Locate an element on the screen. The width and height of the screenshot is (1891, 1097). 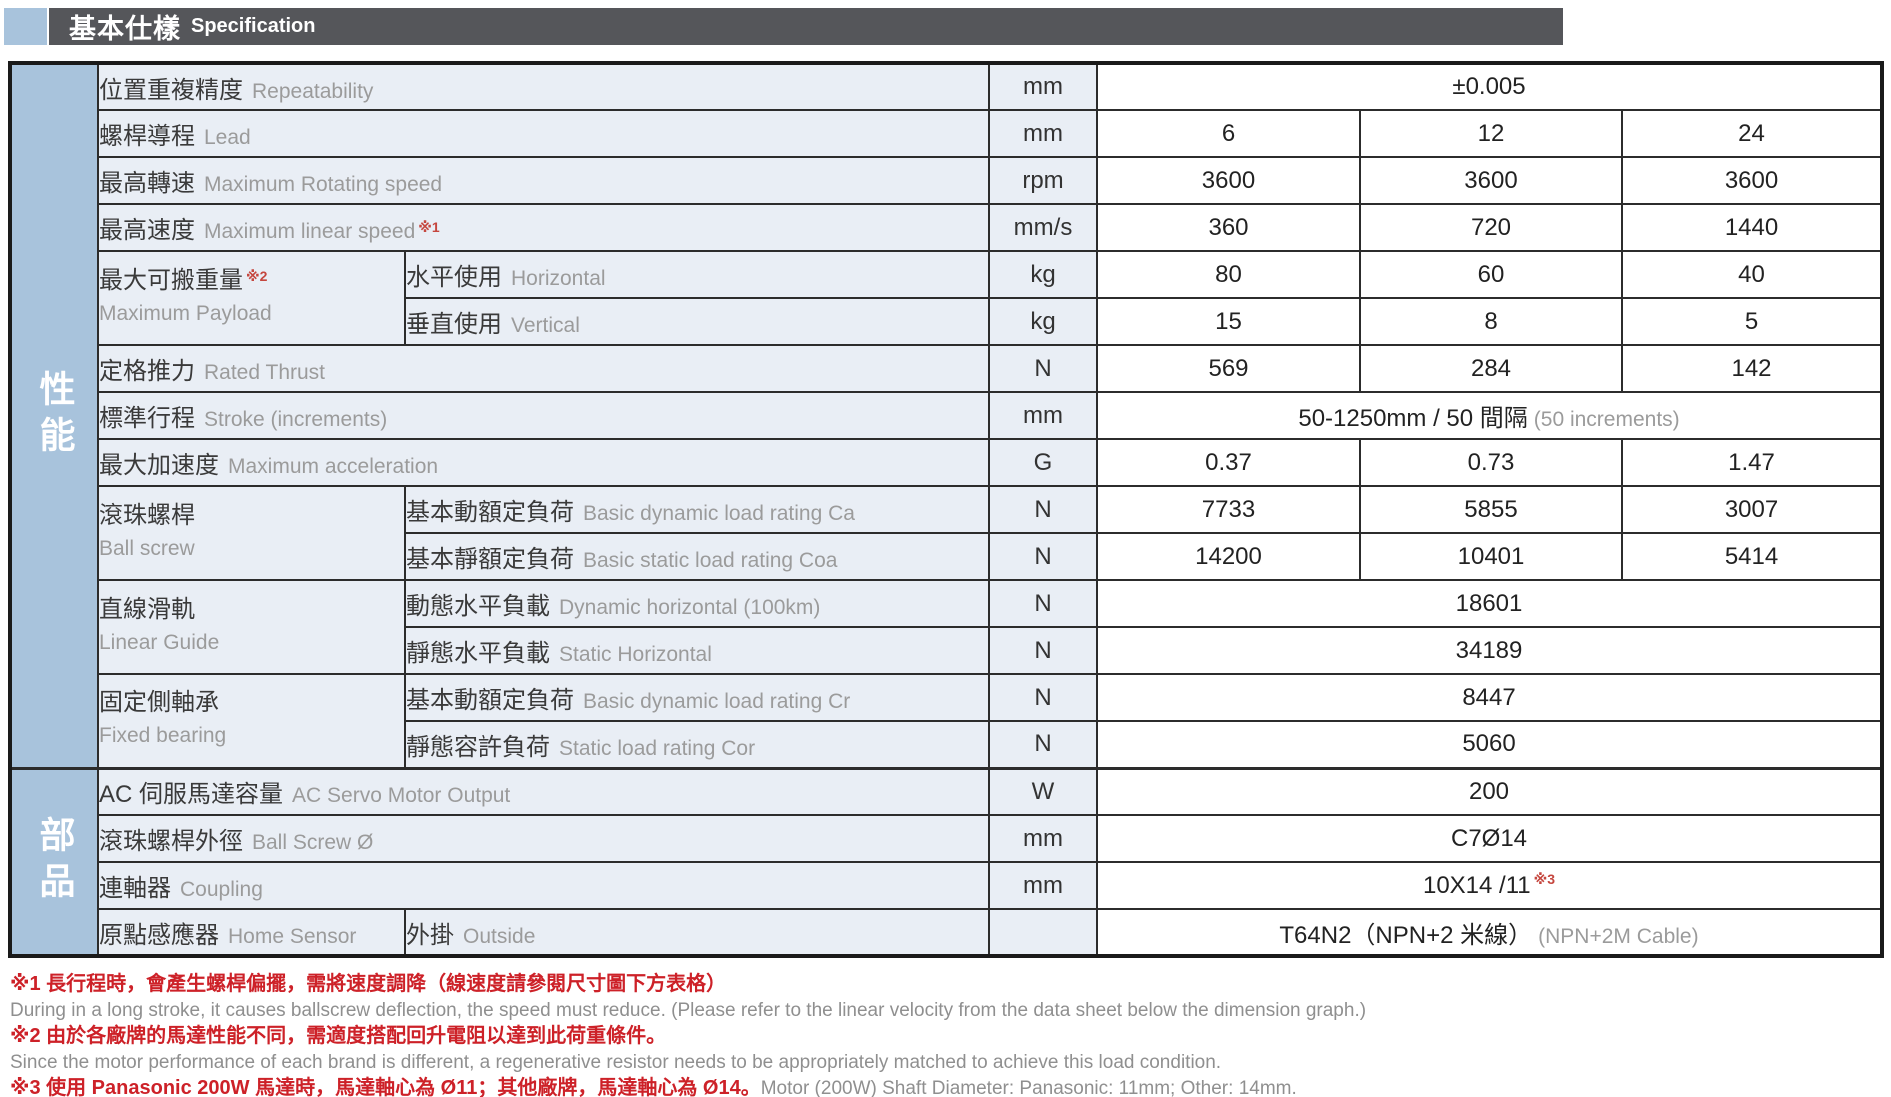
vertical-text: 部品 is located at coordinates (55, 861).